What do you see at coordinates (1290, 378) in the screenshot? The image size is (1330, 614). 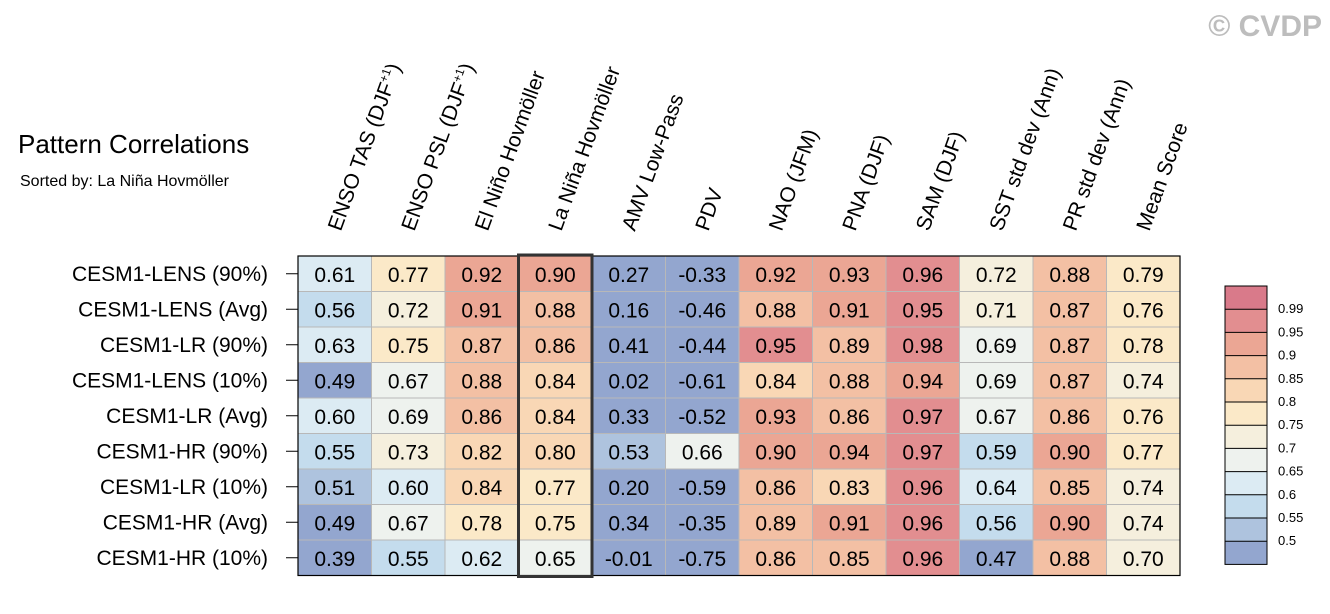 I see `colorbar-label: 0.85` at bounding box center [1290, 378].